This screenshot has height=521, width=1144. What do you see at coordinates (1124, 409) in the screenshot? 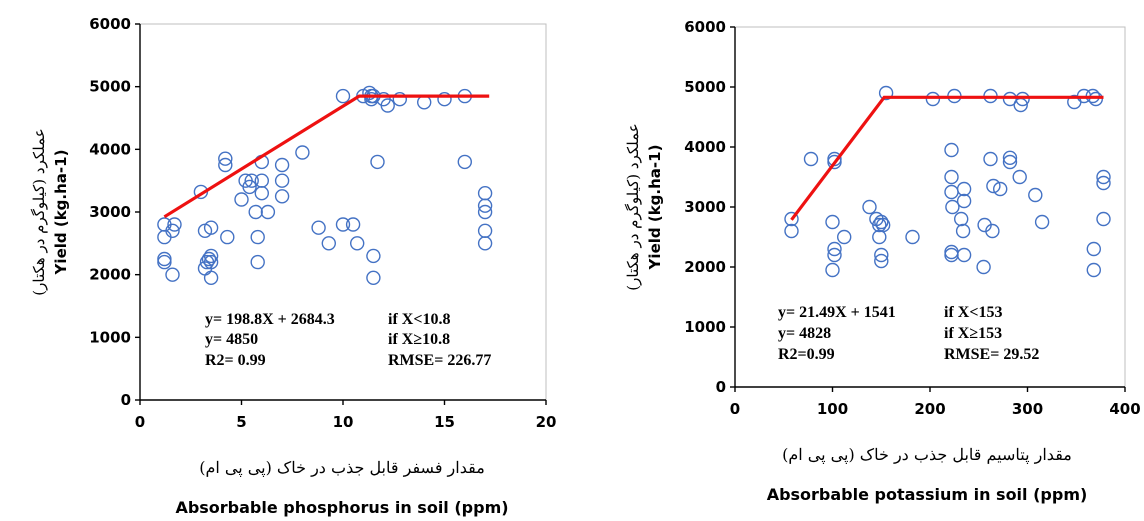
I see `x-tick-label: 400` at bounding box center [1124, 409].